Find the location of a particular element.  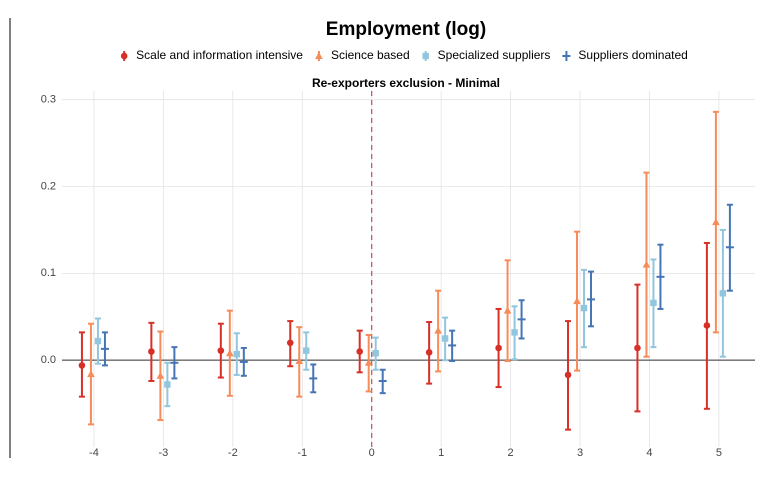

x-tick-label: 0 is located at coordinates (372, 453).